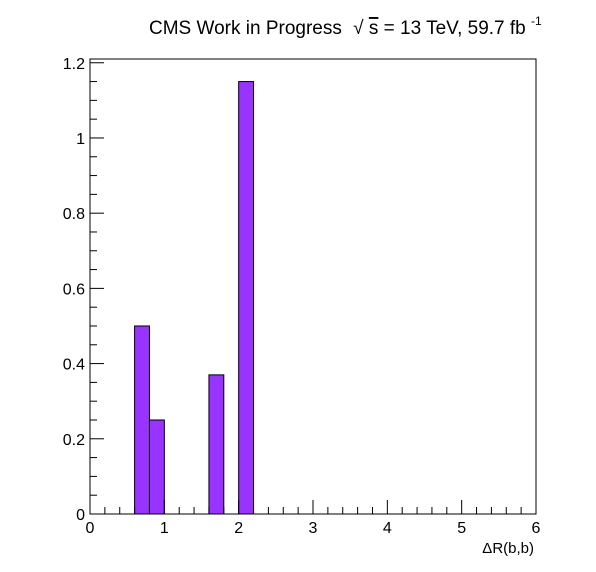 The image size is (596, 572). I want to click on title-prefix: CMS Work in Progress, so click(245, 28).